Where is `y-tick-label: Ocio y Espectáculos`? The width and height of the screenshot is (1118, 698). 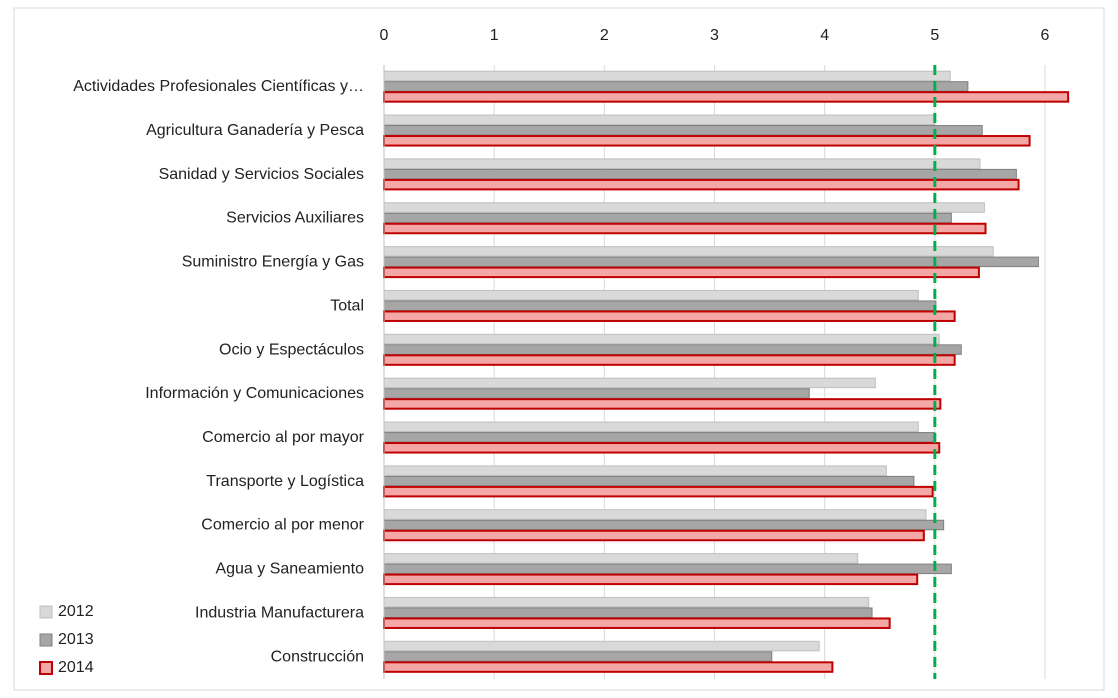
y-tick-label: Ocio y Espectáculos is located at coordinates (291, 349).